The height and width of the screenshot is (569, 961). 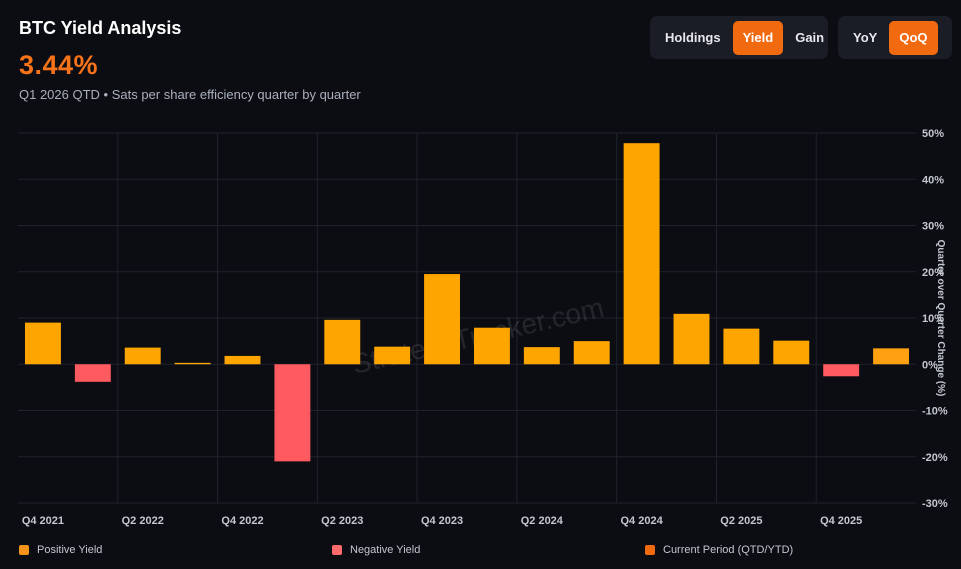 What do you see at coordinates (933, 319) in the screenshot?
I see `y-tick-label: 10%` at bounding box center [933, 319].